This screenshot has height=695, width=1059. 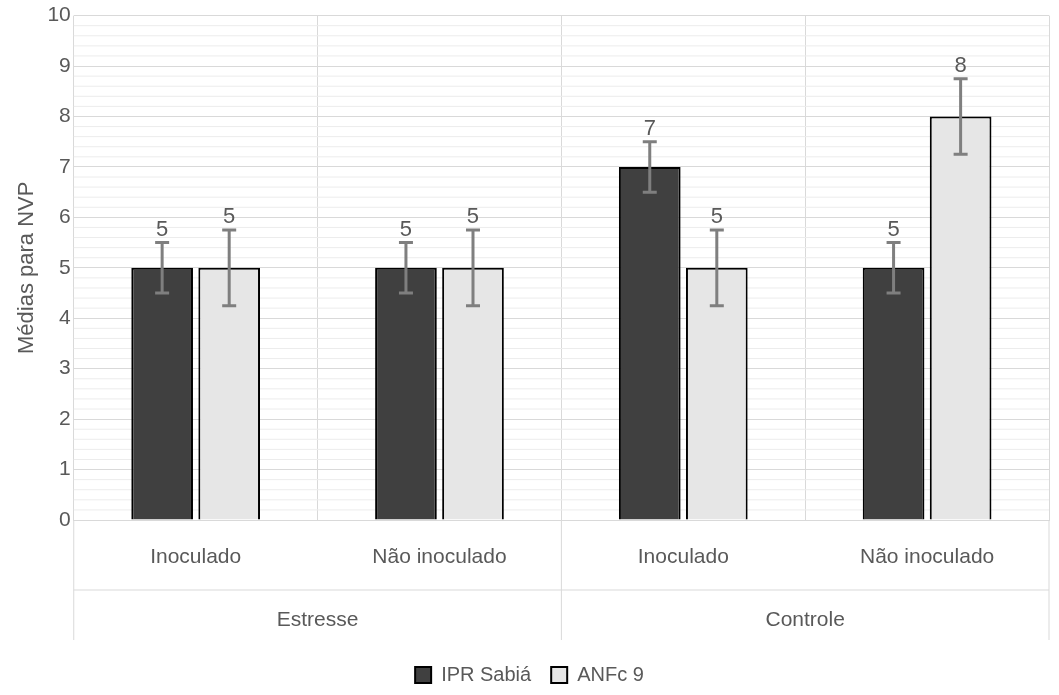 What do you see at coordinates (960, 64) in the screenshot?
I see `data-label: 8` at bounding box center [960, 64].